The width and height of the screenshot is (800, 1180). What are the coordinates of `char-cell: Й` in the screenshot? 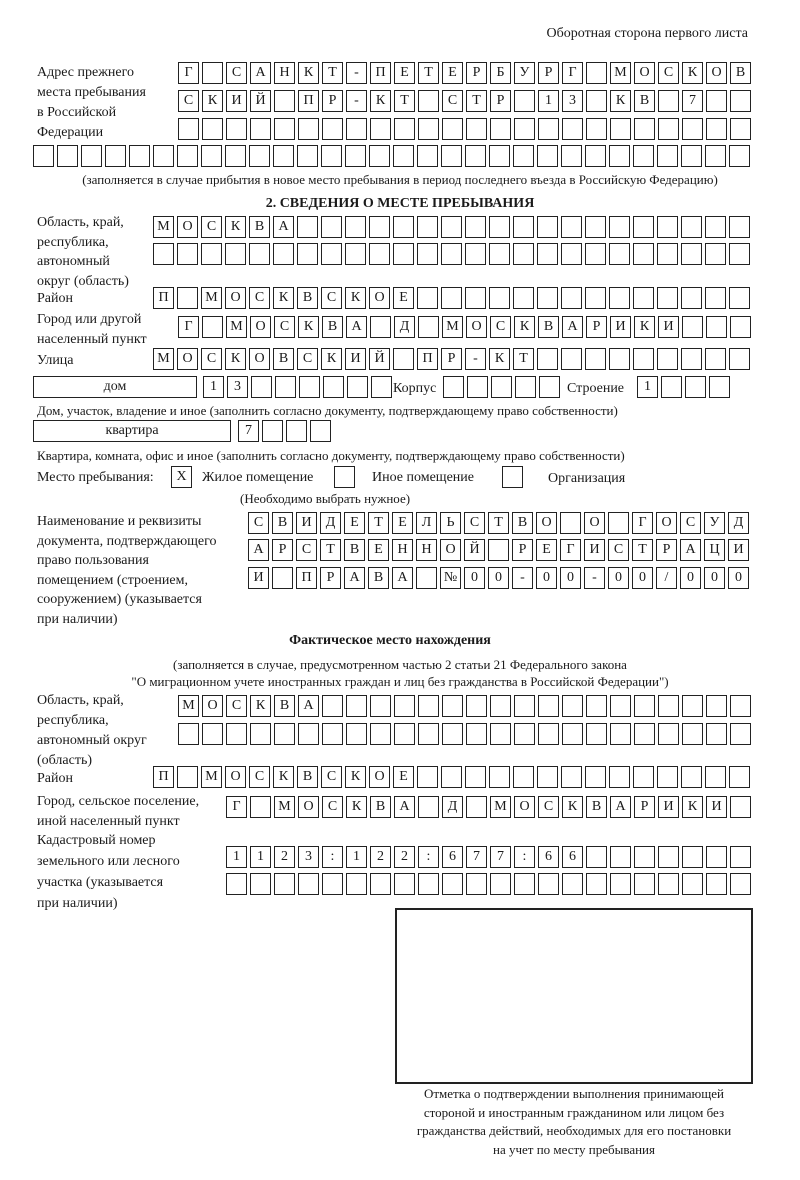 It's located at (379, 359).